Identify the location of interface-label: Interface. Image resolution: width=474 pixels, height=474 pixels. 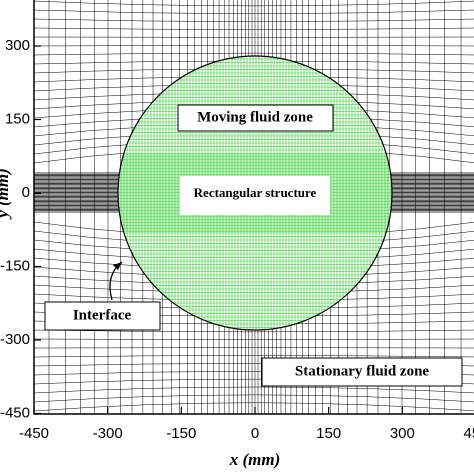
(102, 315).